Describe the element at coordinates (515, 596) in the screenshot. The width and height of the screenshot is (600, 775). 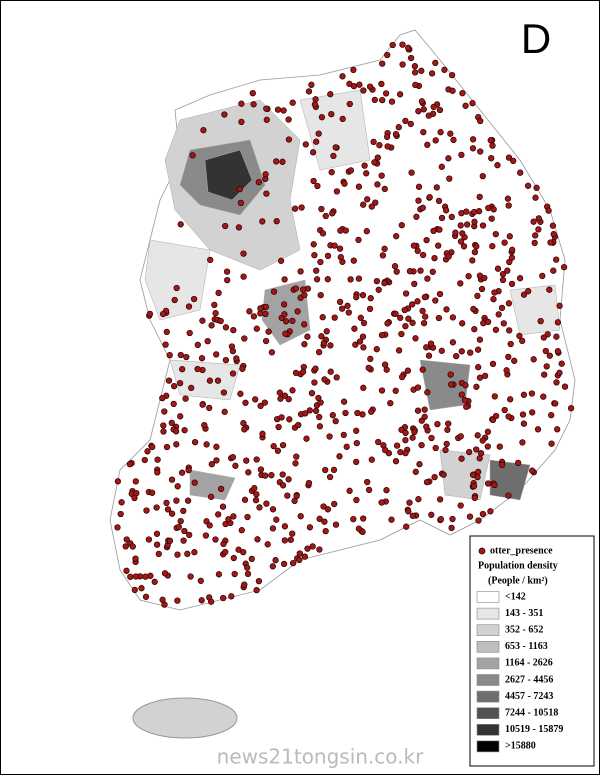
I see `legend-class-label: <142` at that location.